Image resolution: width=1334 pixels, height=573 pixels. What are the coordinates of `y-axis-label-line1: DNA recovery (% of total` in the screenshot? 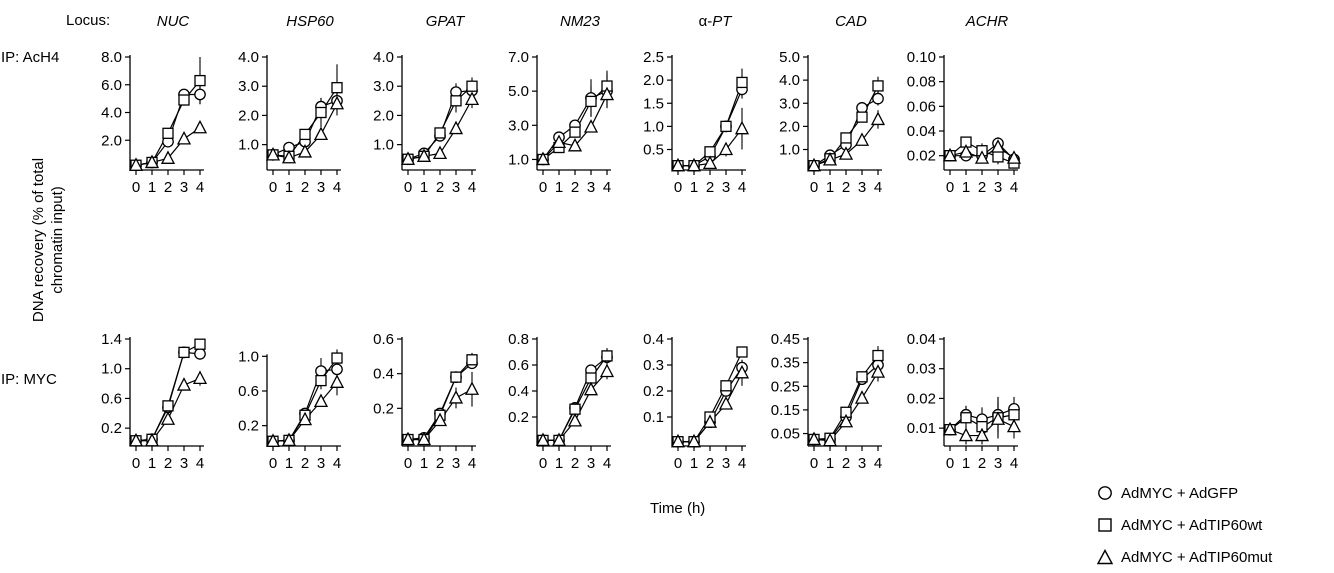 It's located at (38, 240).